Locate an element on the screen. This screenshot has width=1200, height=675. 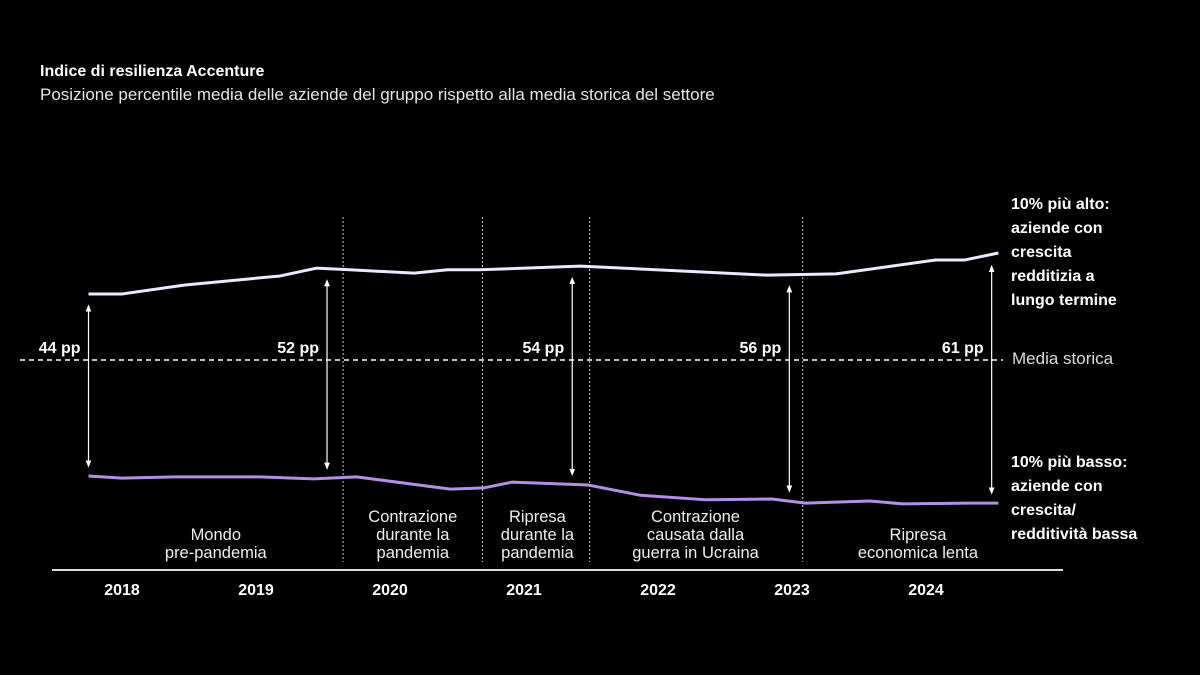
year-tick-label: 2023 is located at coordinates (792, 590).